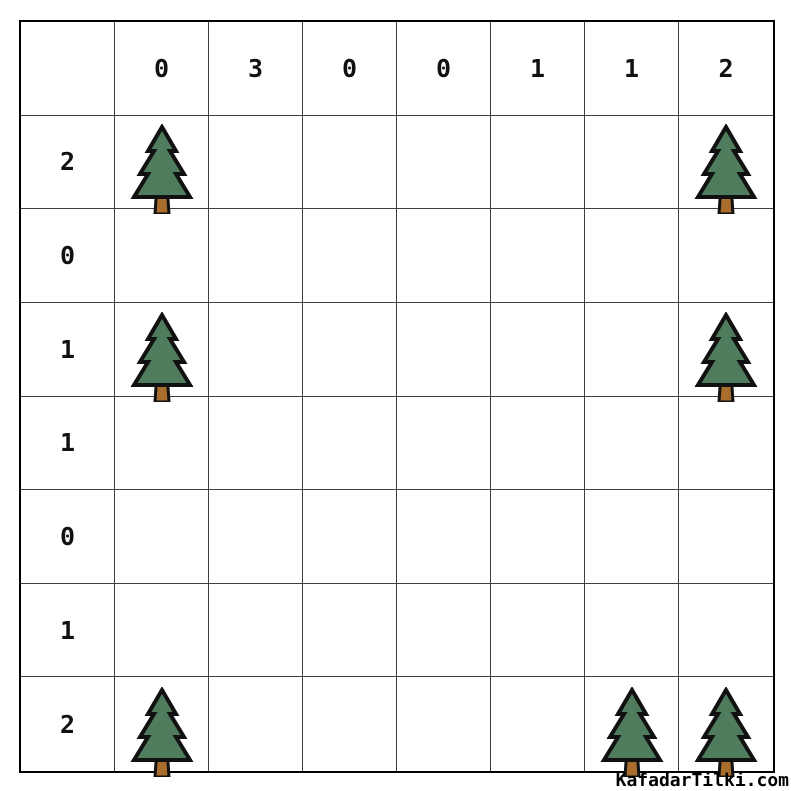 This screenshot has height=791, width=791. Describe the element at coordinates (256, 349) in the screenshot. I see `grid-cell-r3c2` at that location.